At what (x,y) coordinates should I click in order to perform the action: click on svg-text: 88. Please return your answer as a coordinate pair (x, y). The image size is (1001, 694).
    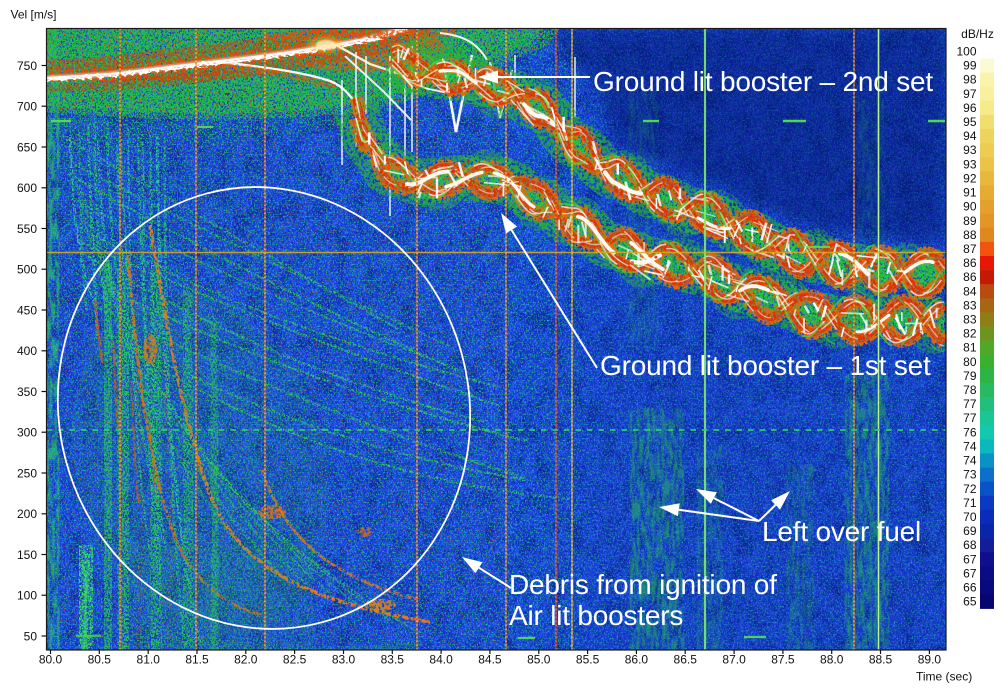
    Looking at the image, I should click on (970, 235).